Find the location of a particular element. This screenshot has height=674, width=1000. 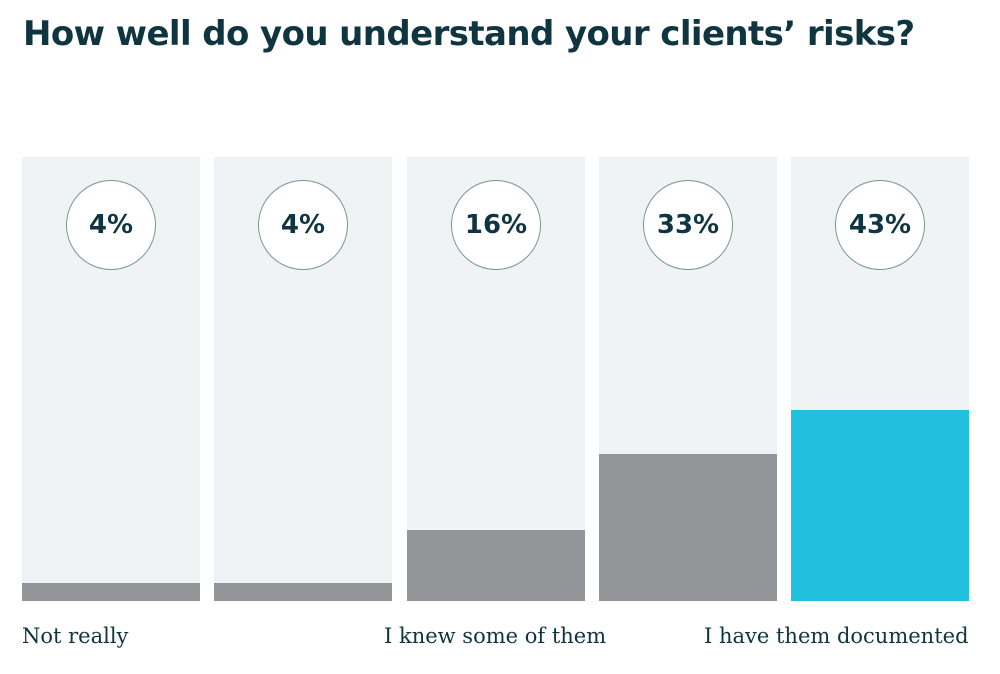

value-label-2: 4% is located at coordinates (303, 225).